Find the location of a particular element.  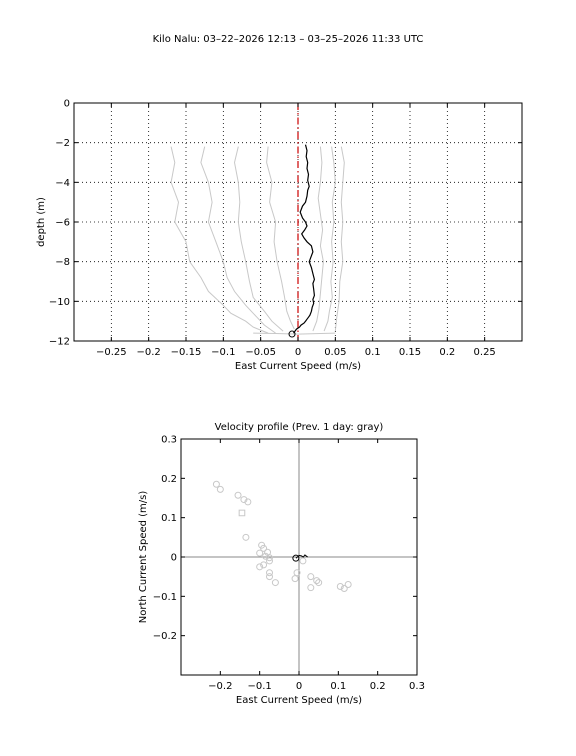

y-tick-label: −4 is located at coordinates (62, 183).